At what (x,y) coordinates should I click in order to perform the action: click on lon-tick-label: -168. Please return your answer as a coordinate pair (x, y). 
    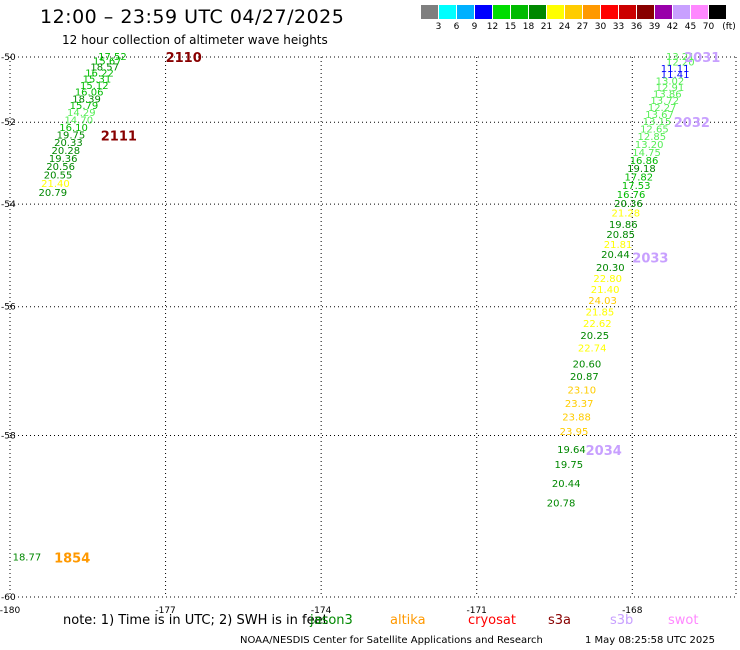
    Looking at the image, I should click on (632, 611).